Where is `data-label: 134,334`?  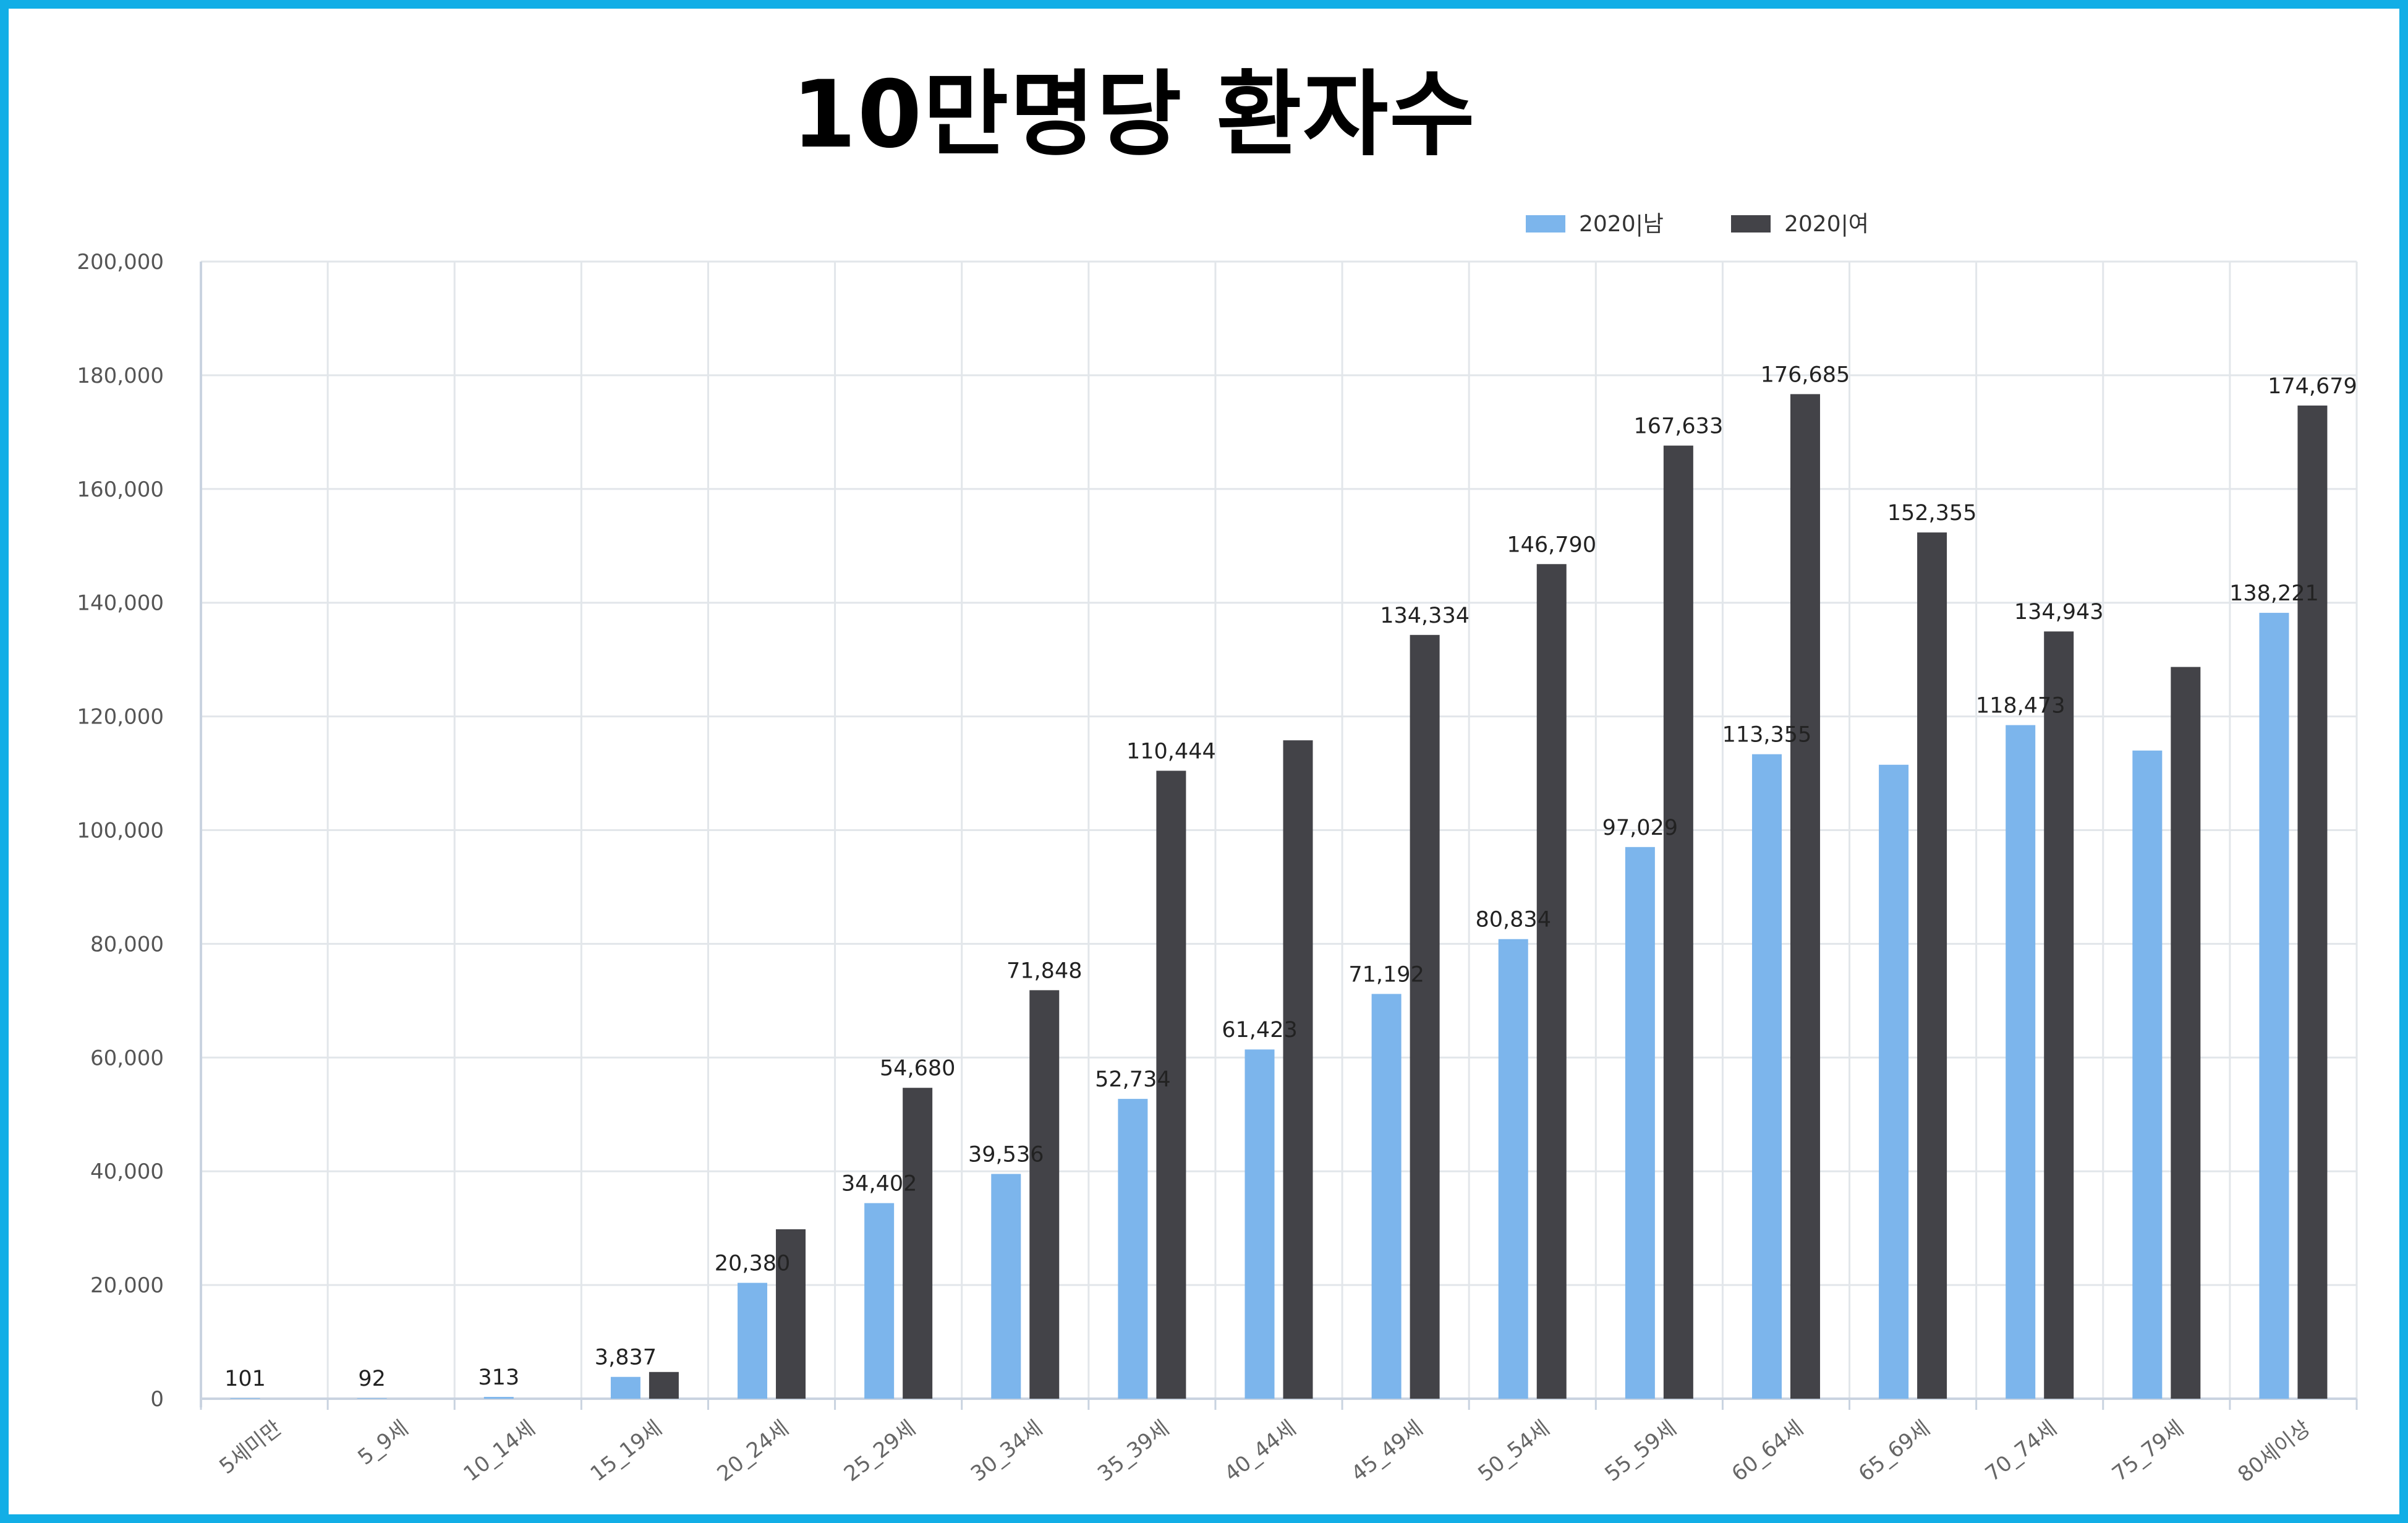
data-label: 134,334 is located at coordinates (1425, 616).